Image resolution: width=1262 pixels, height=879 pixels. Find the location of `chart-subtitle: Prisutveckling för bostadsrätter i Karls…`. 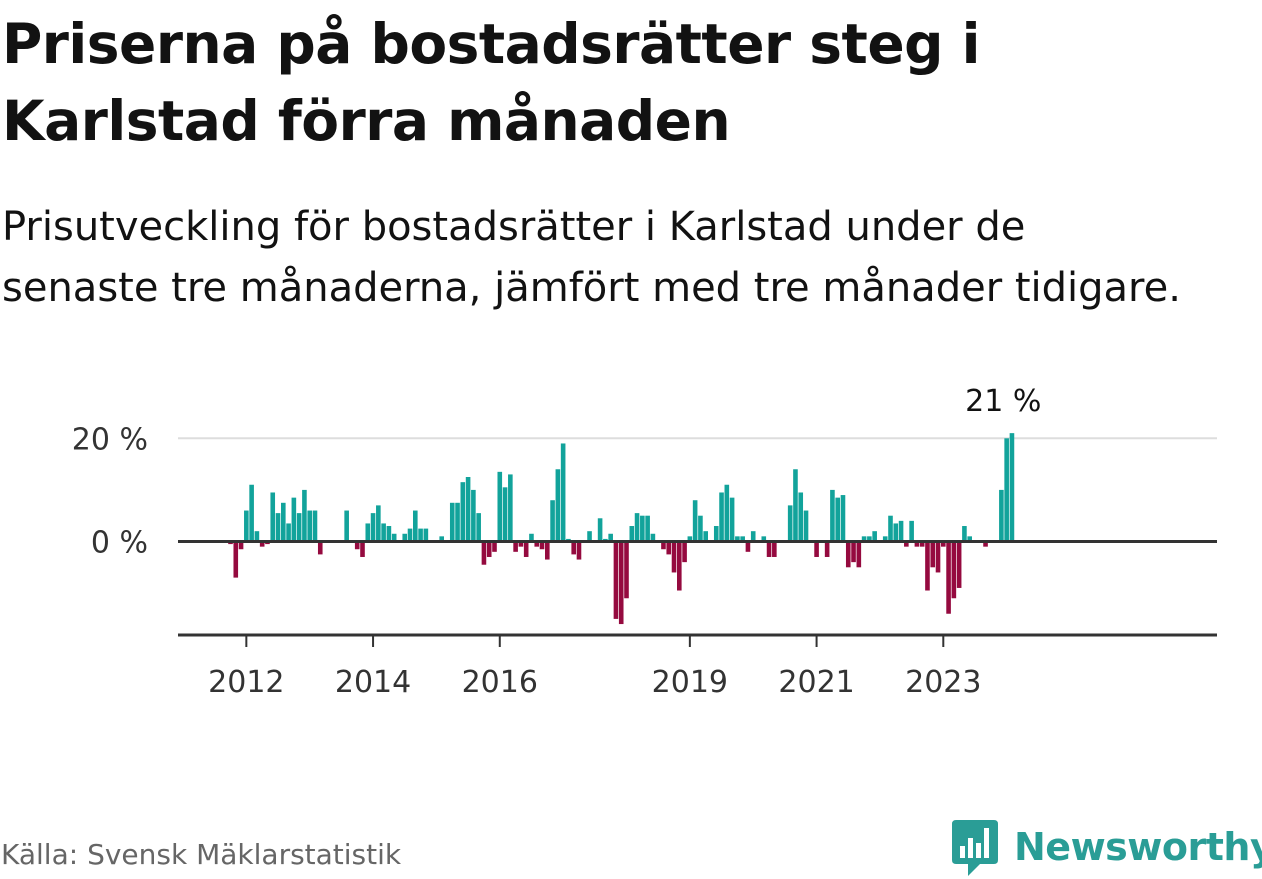

chart-subtitle: Prisutveckling för bostadsrätter i Karls… is located at coordinates (591, 257).